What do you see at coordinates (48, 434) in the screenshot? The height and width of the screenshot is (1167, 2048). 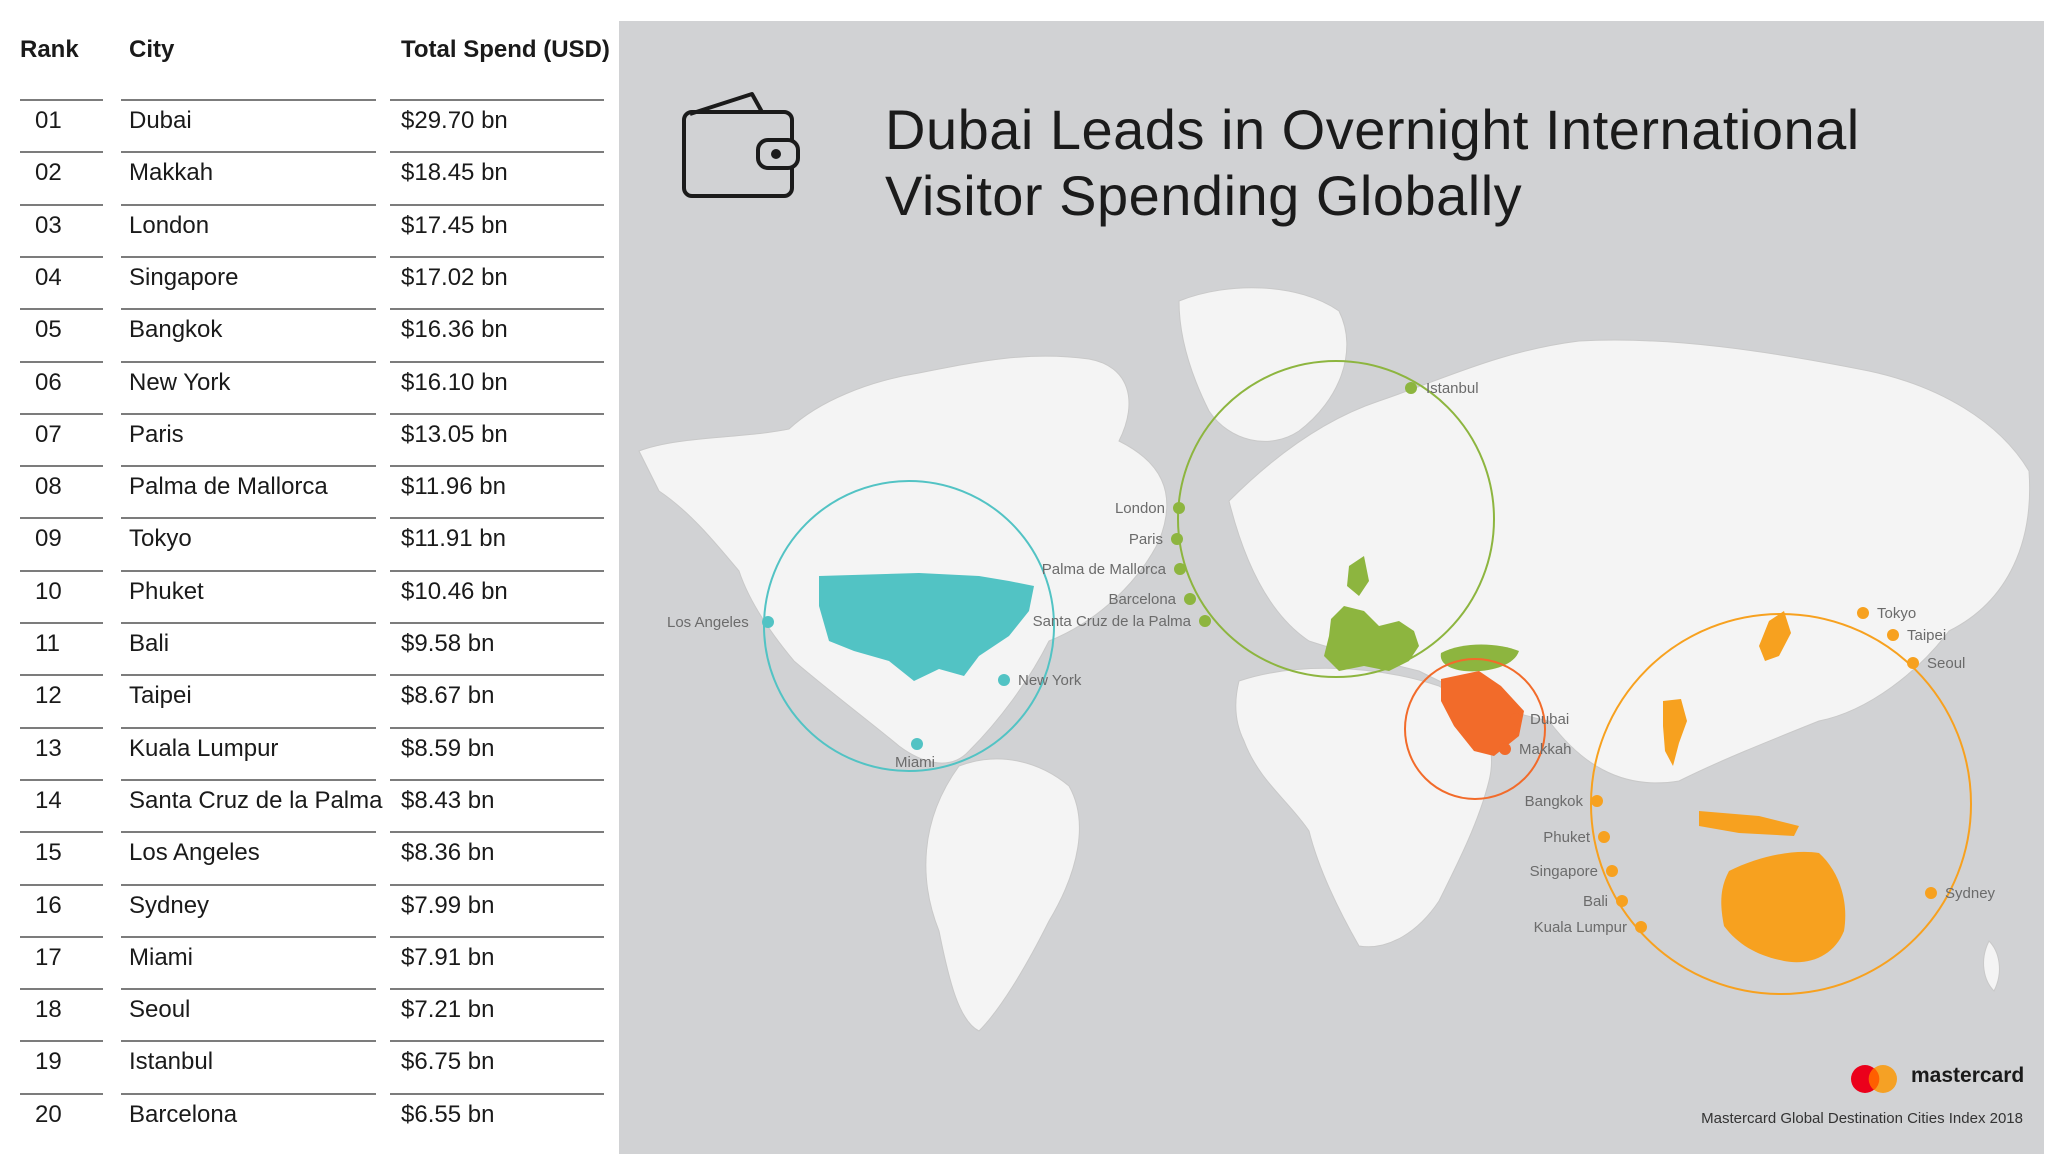 I see `rank-cell: 07` at bounding box center [48, 434].